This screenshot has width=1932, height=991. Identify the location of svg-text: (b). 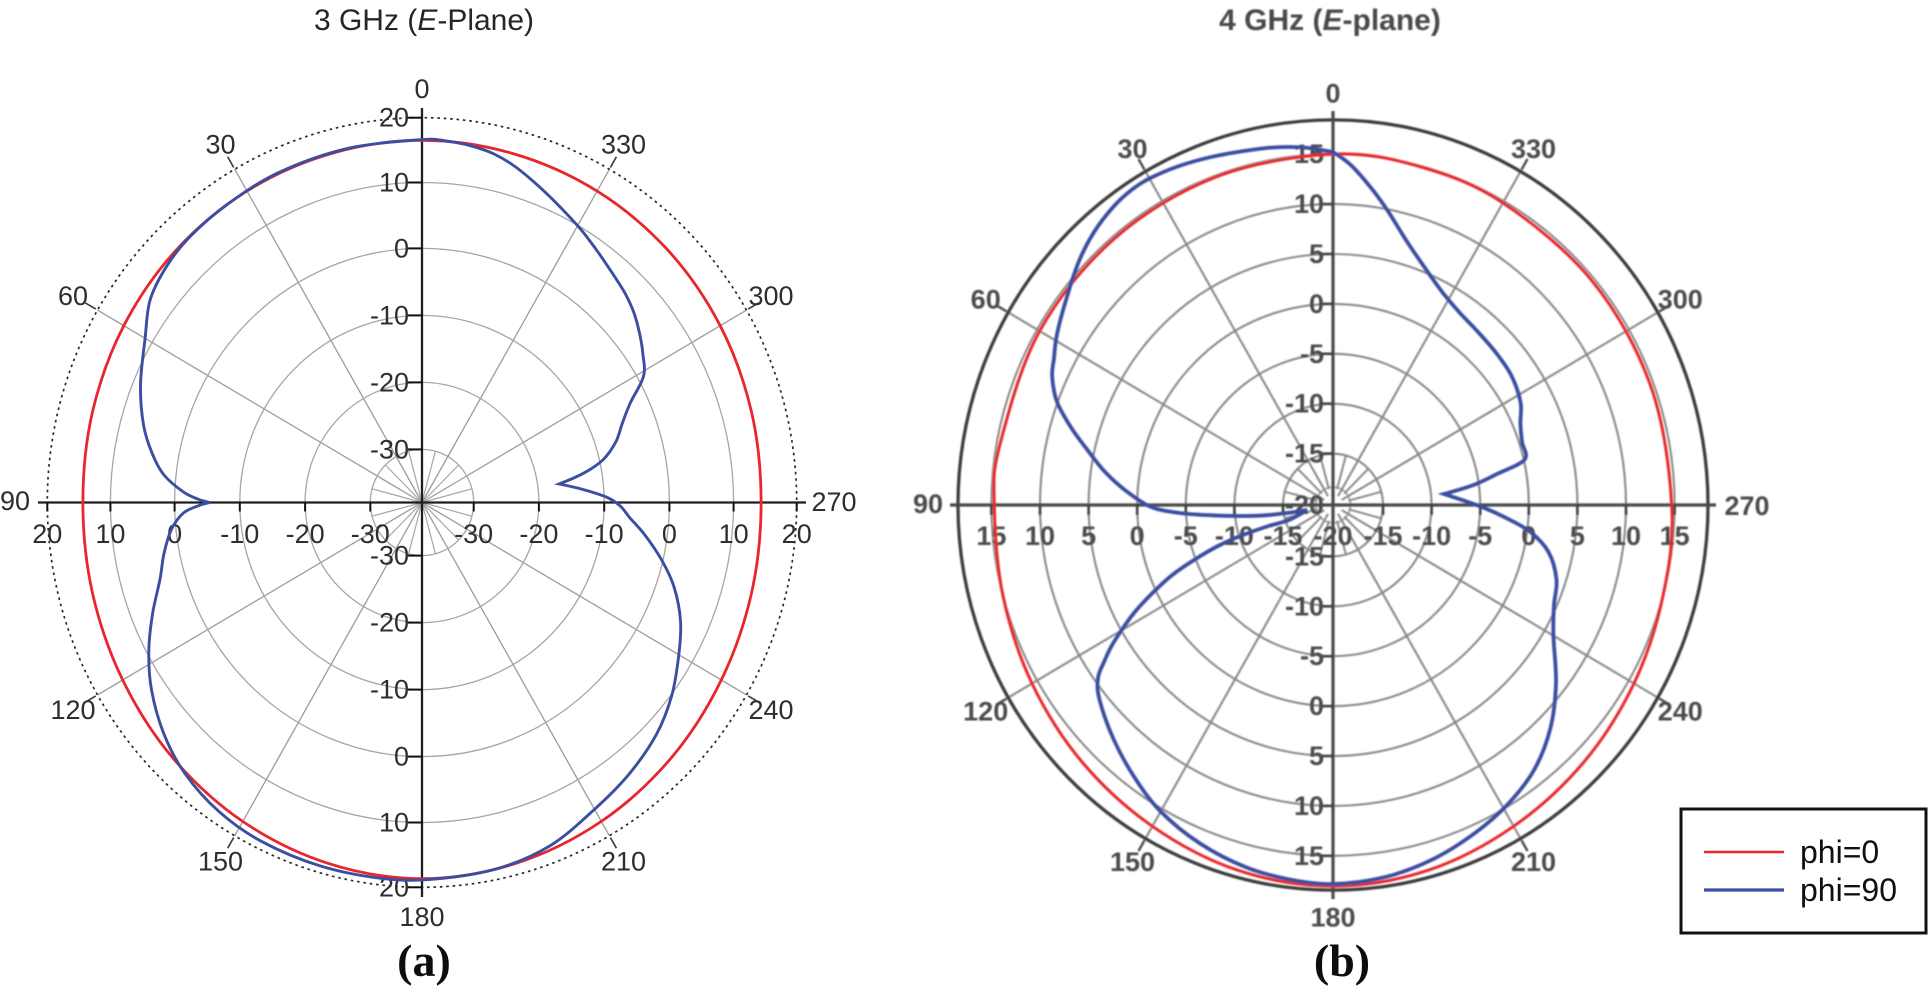
(1342, 960).